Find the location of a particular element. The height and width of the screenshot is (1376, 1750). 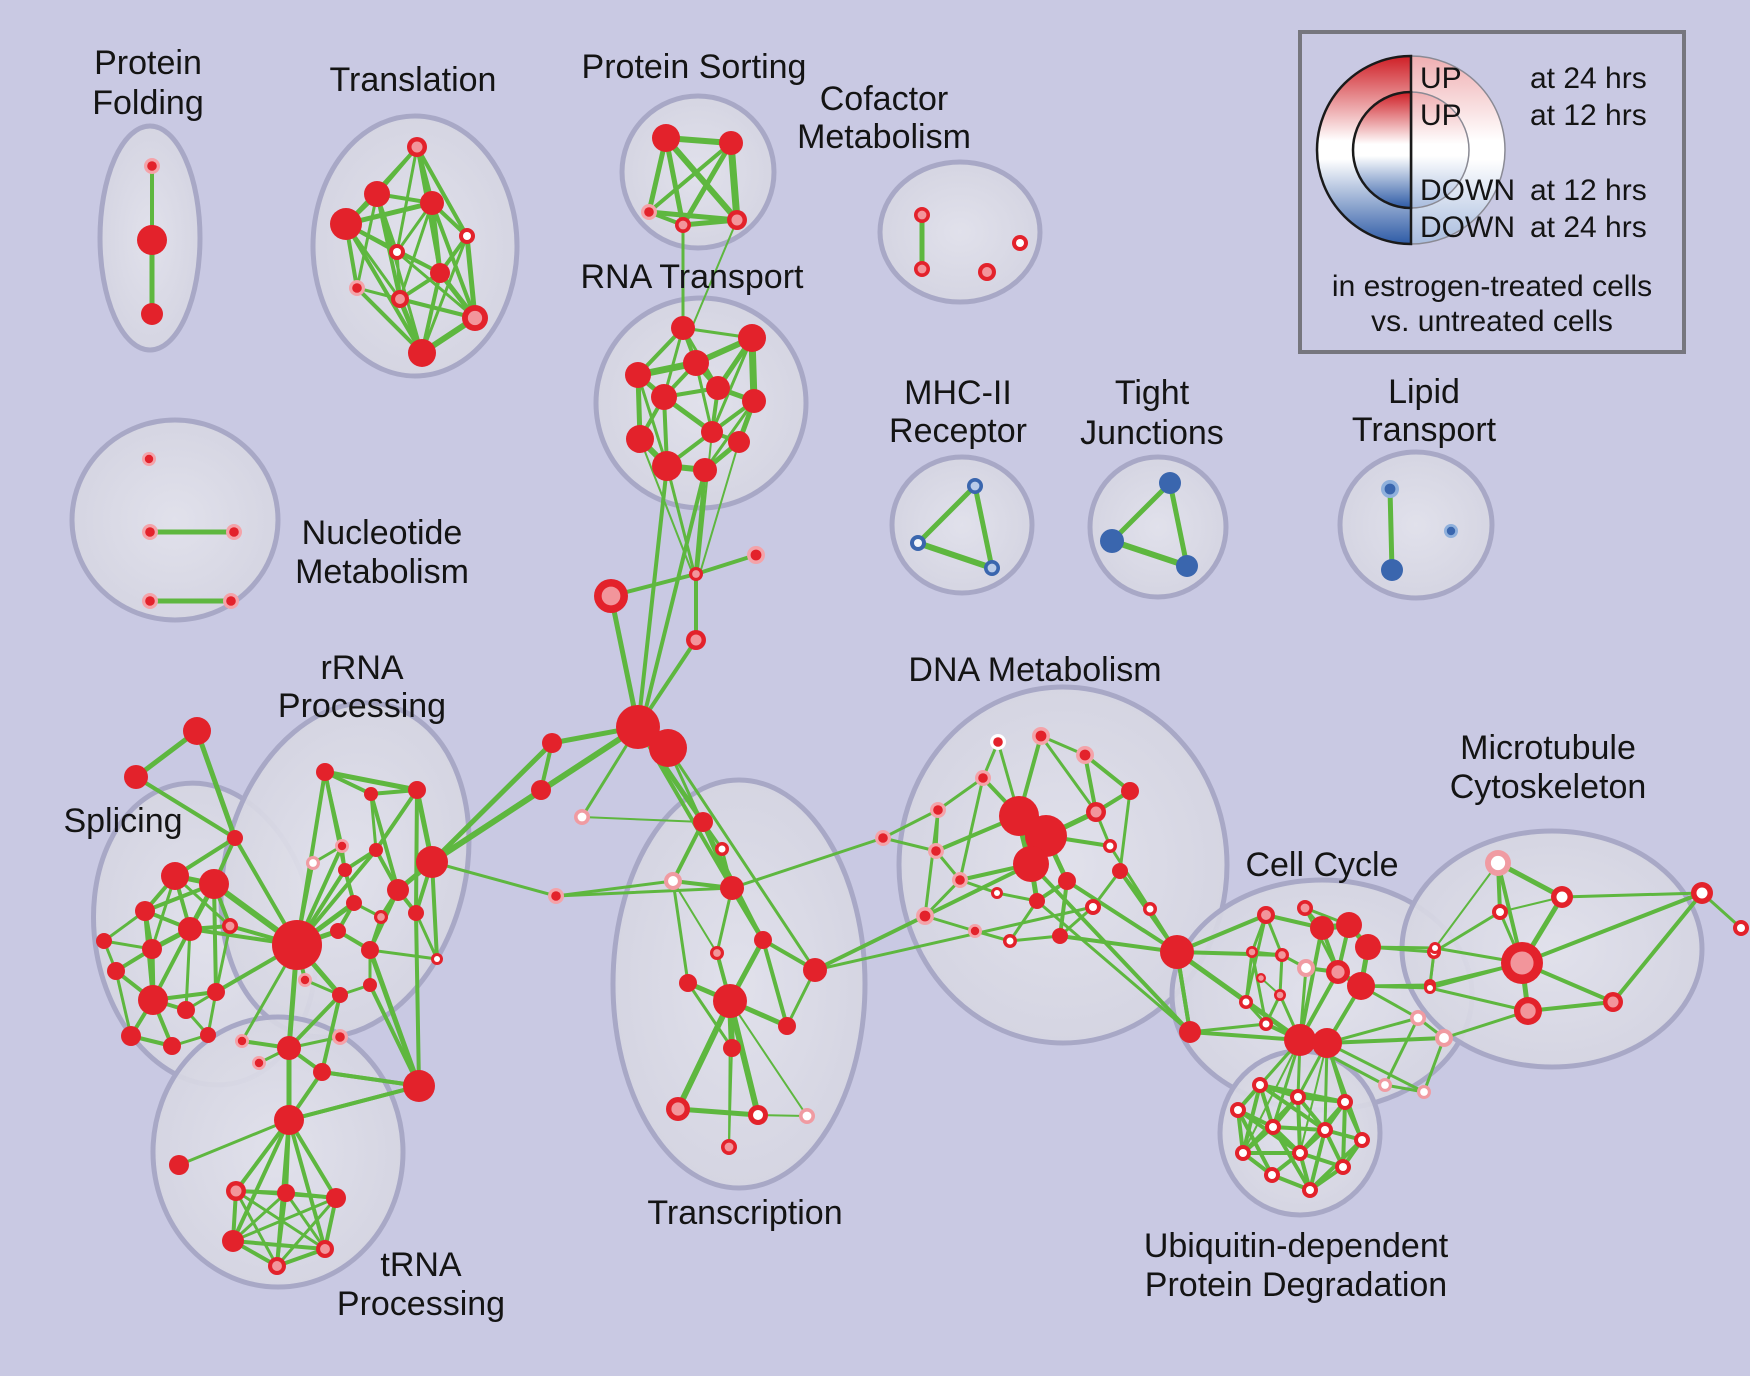

lipid-transport-node is located at coordinates (1392, 570).